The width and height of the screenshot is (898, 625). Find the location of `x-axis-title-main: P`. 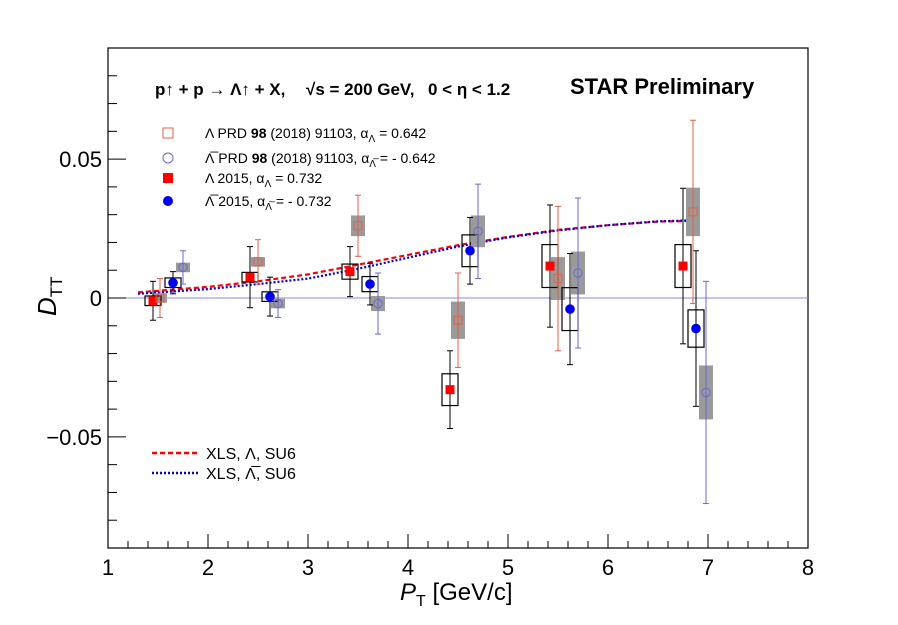

x-axis-title-main: P is located at coordinates (408, 592).